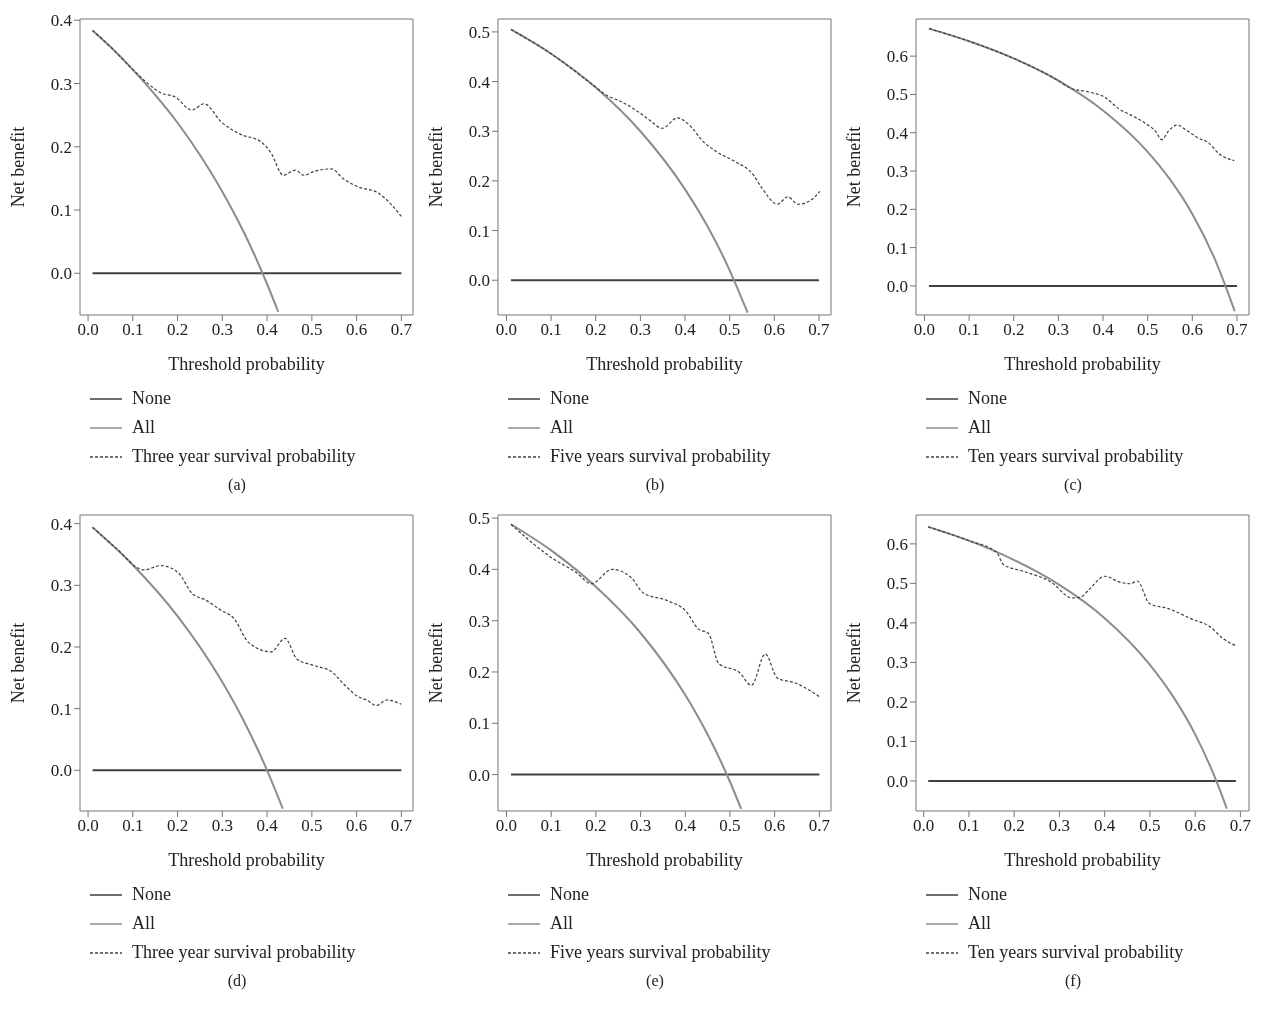  What do you see at coordinates (655, 485) in the screenshot?
I see `text: (b)` at bounding box center [655, 485].